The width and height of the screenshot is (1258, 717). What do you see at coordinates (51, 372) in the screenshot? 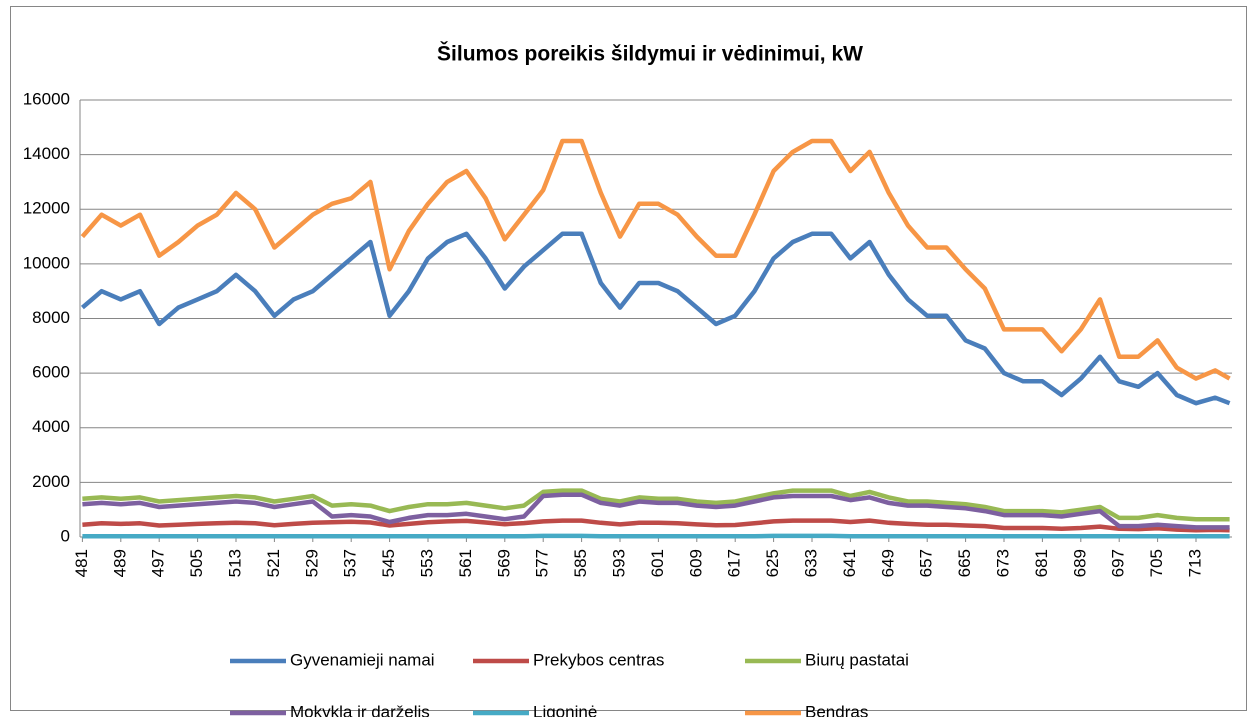
I see `y-tick-label: 6000` at bounding box center [51, 372].